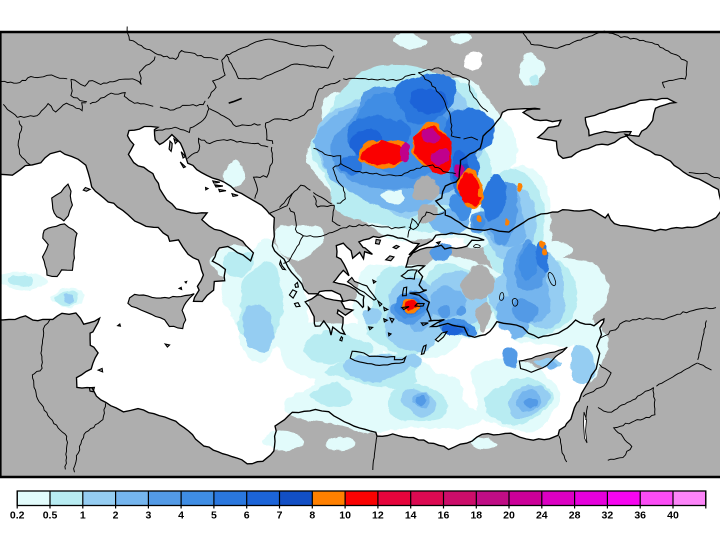 This screenshot has width=720, height=540. What do you see at coordinates (148, 516) in the screenshot?
I see `svg-text: 3` at bounding box center [148, 516].